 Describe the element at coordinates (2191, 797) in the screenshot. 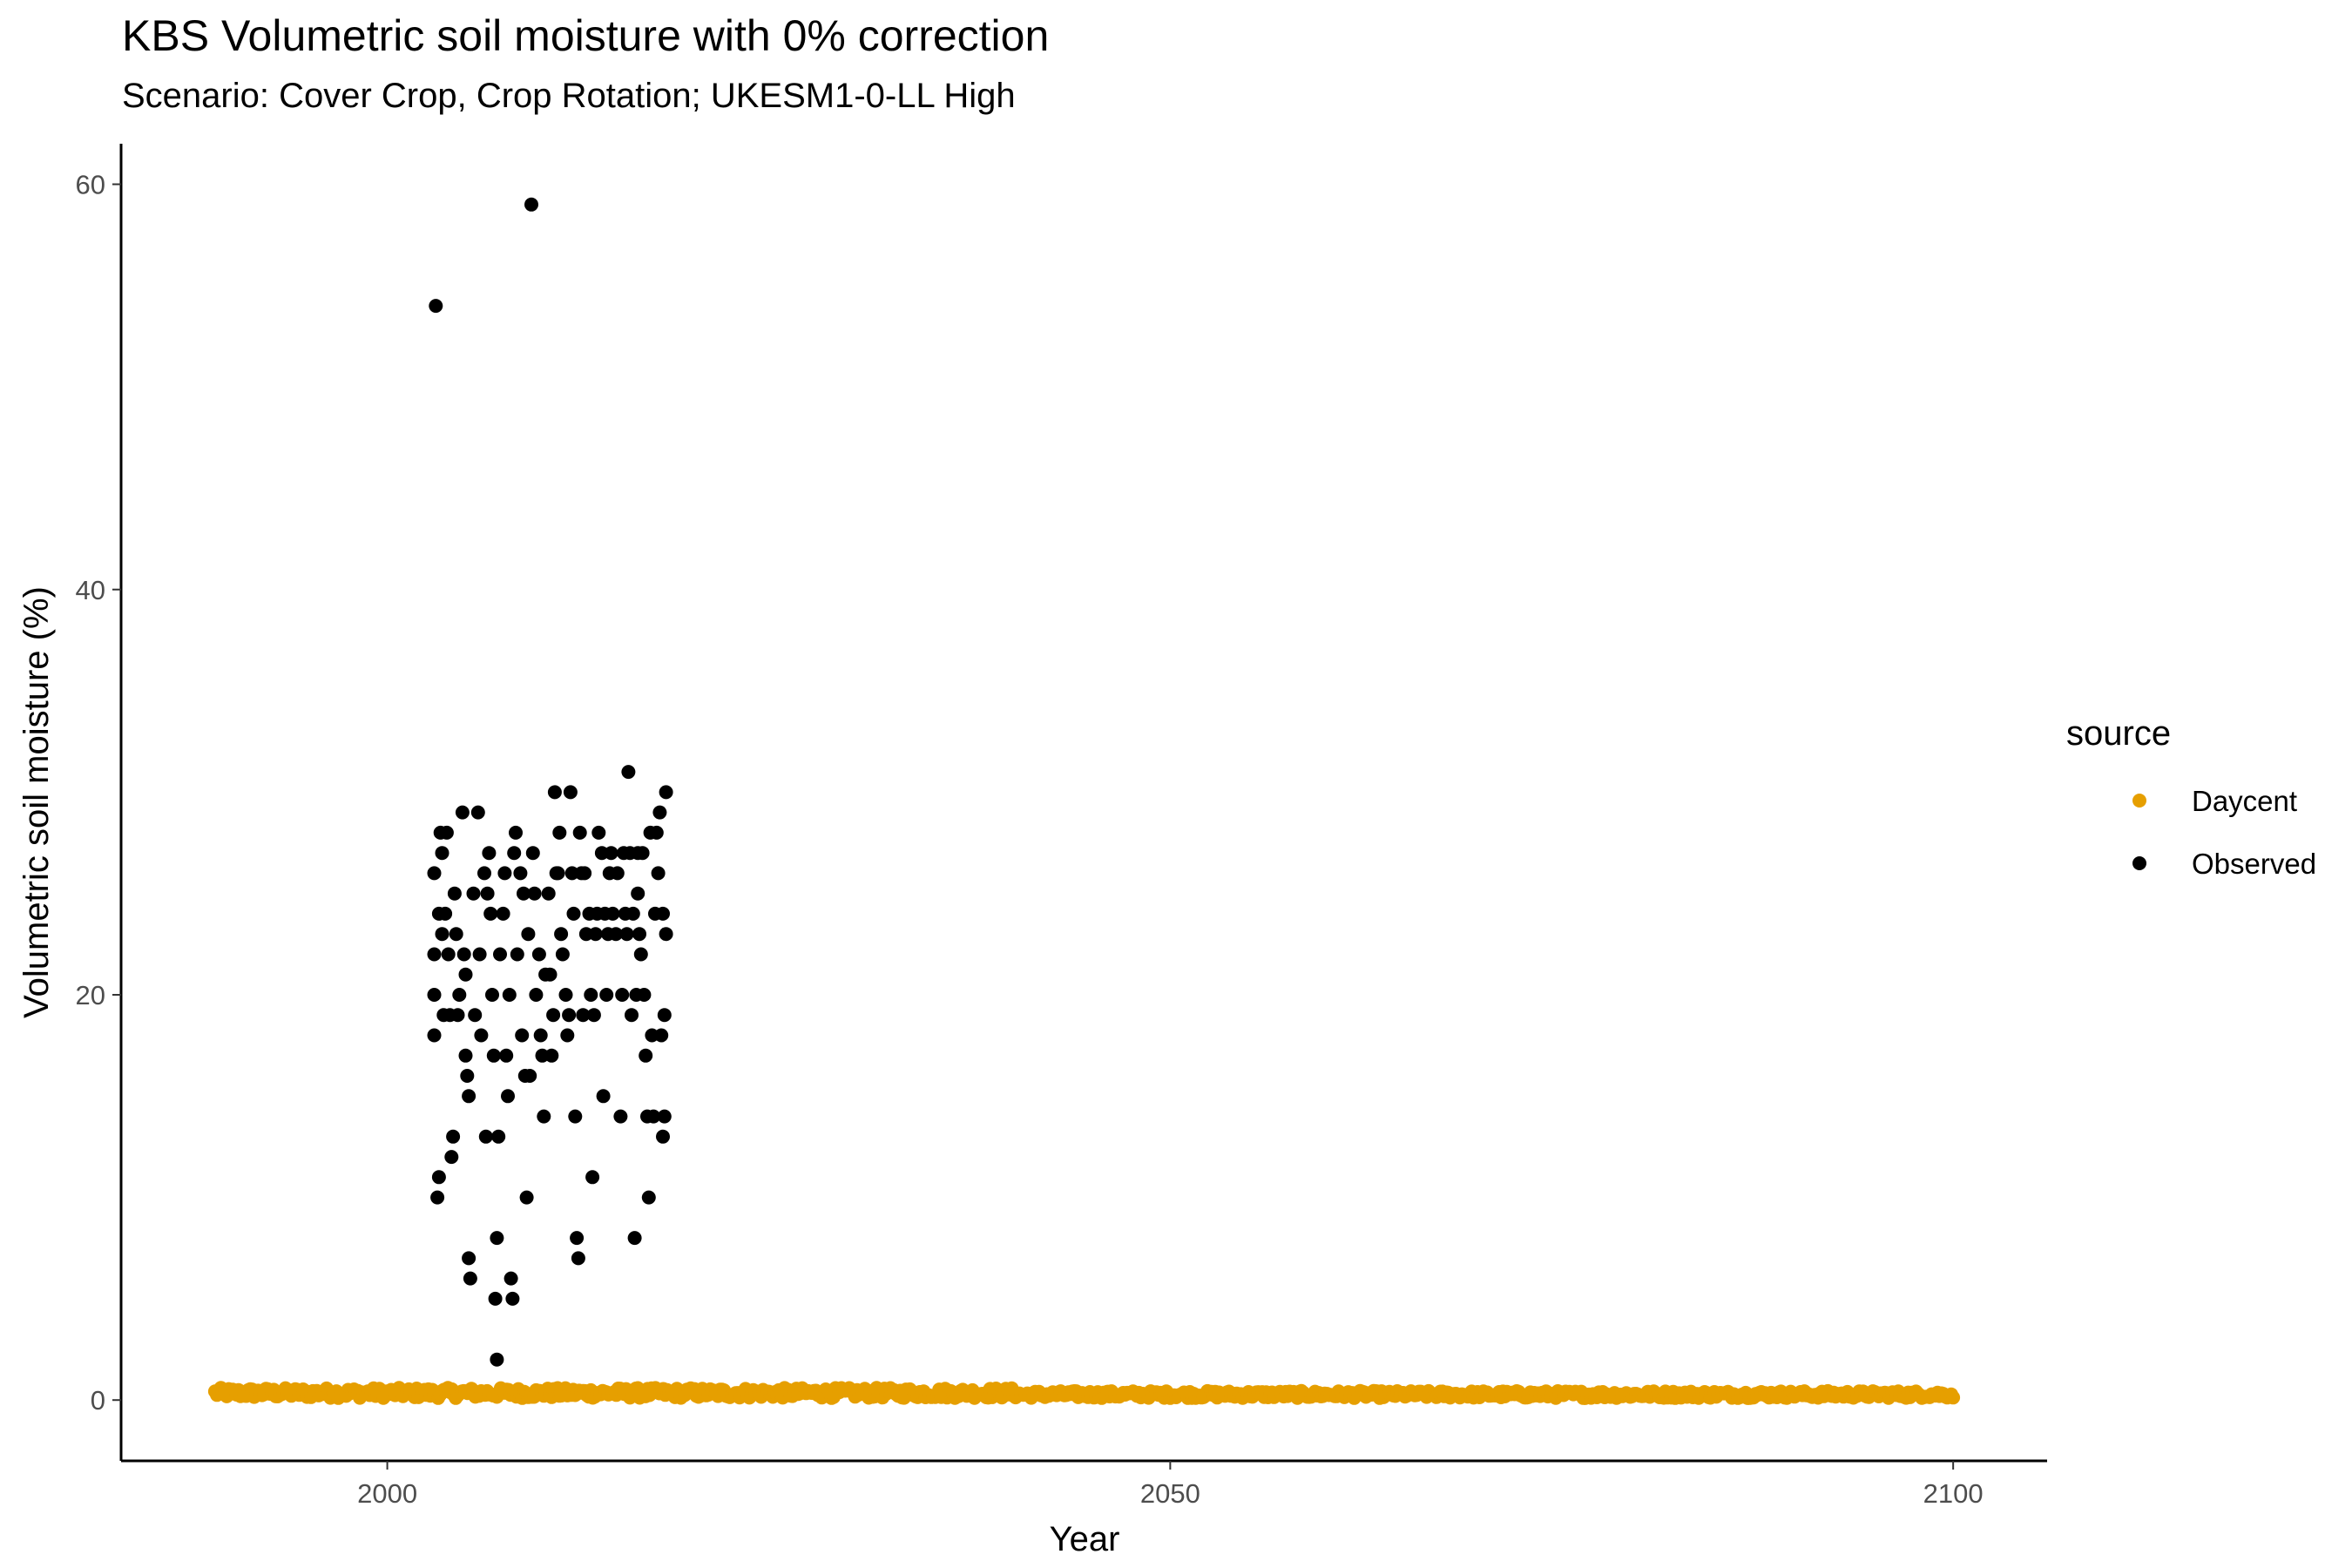

I see `legend: source Daycent Observed` at that location.